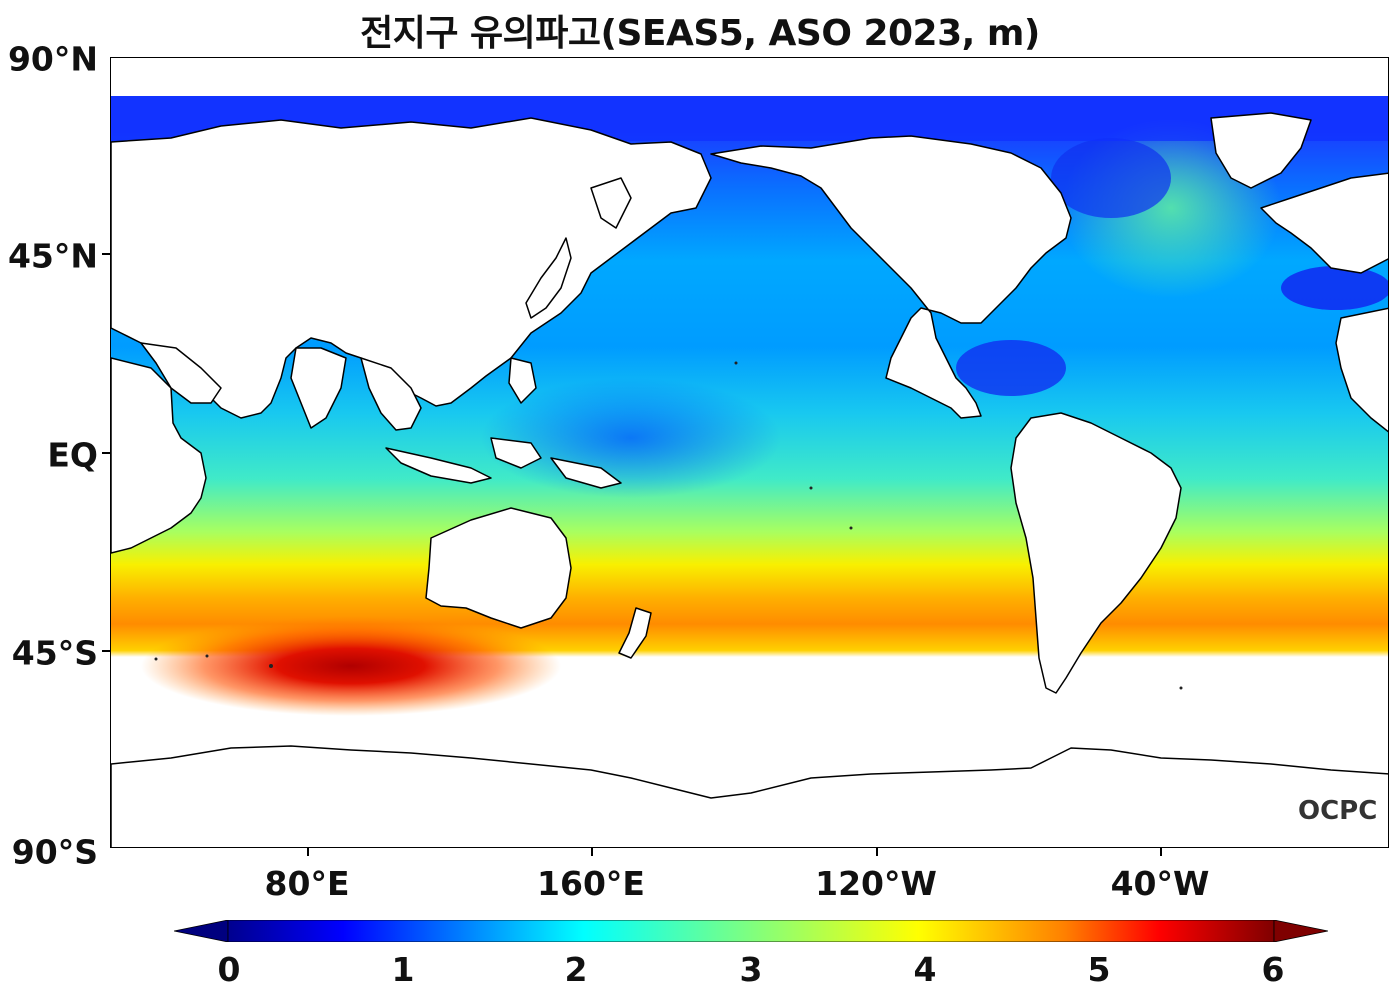 The image size is (1400, 1003). Describe the element at coordinates (52, 256) in the screenshot. I see `lat-label-45n: 45°N` at that location.